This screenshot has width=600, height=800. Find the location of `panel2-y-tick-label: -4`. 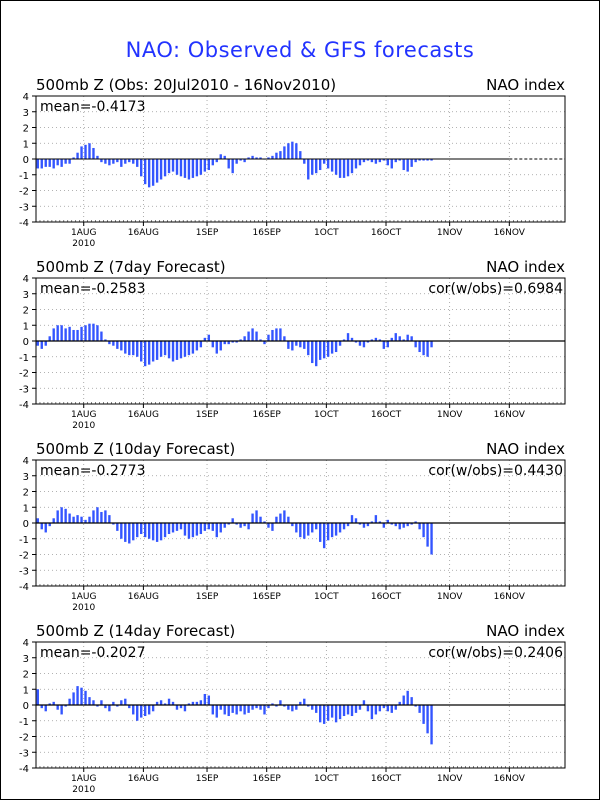

panel2-y-tick-label: -4 is located at coordinates (24, 405).